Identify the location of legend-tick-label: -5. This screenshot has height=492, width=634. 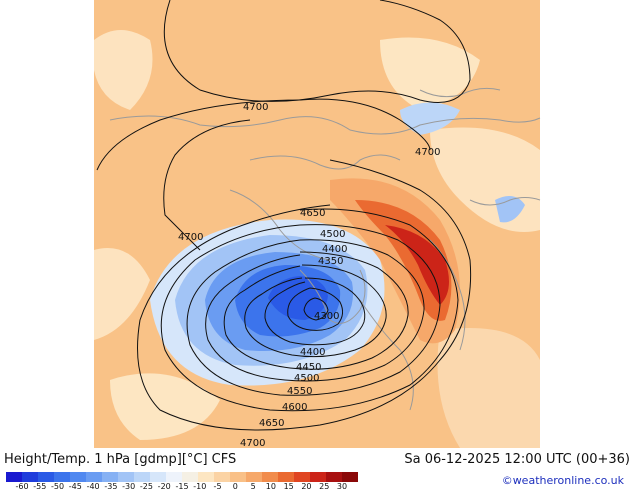
(217, 486).